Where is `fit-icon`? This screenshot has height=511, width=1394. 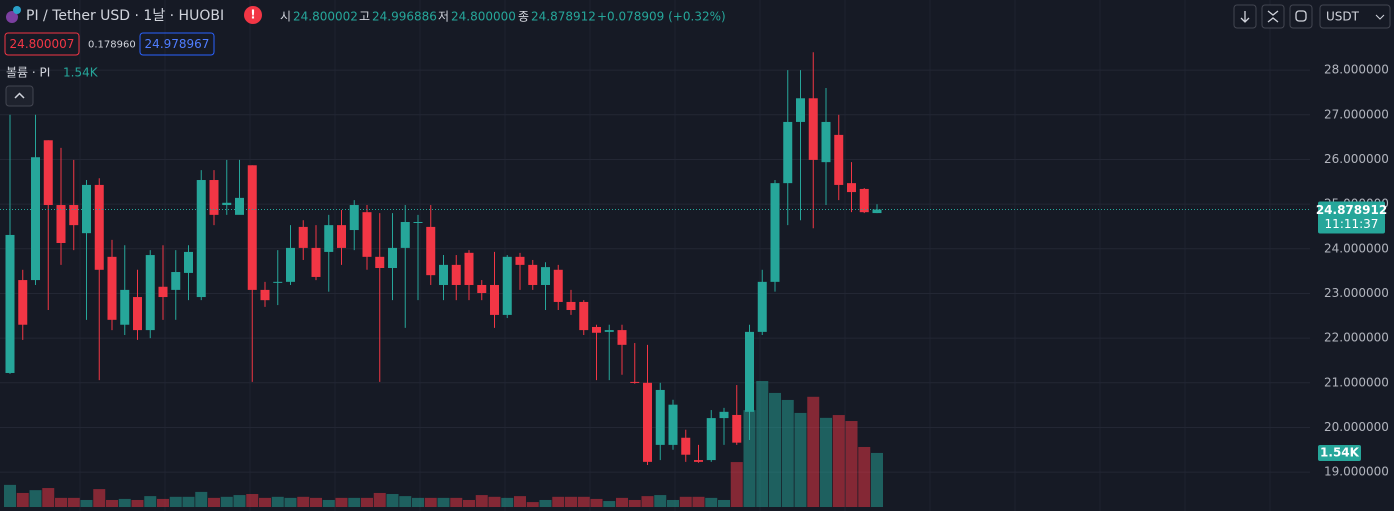
fit-icon is located at coordinates (1273, 16).